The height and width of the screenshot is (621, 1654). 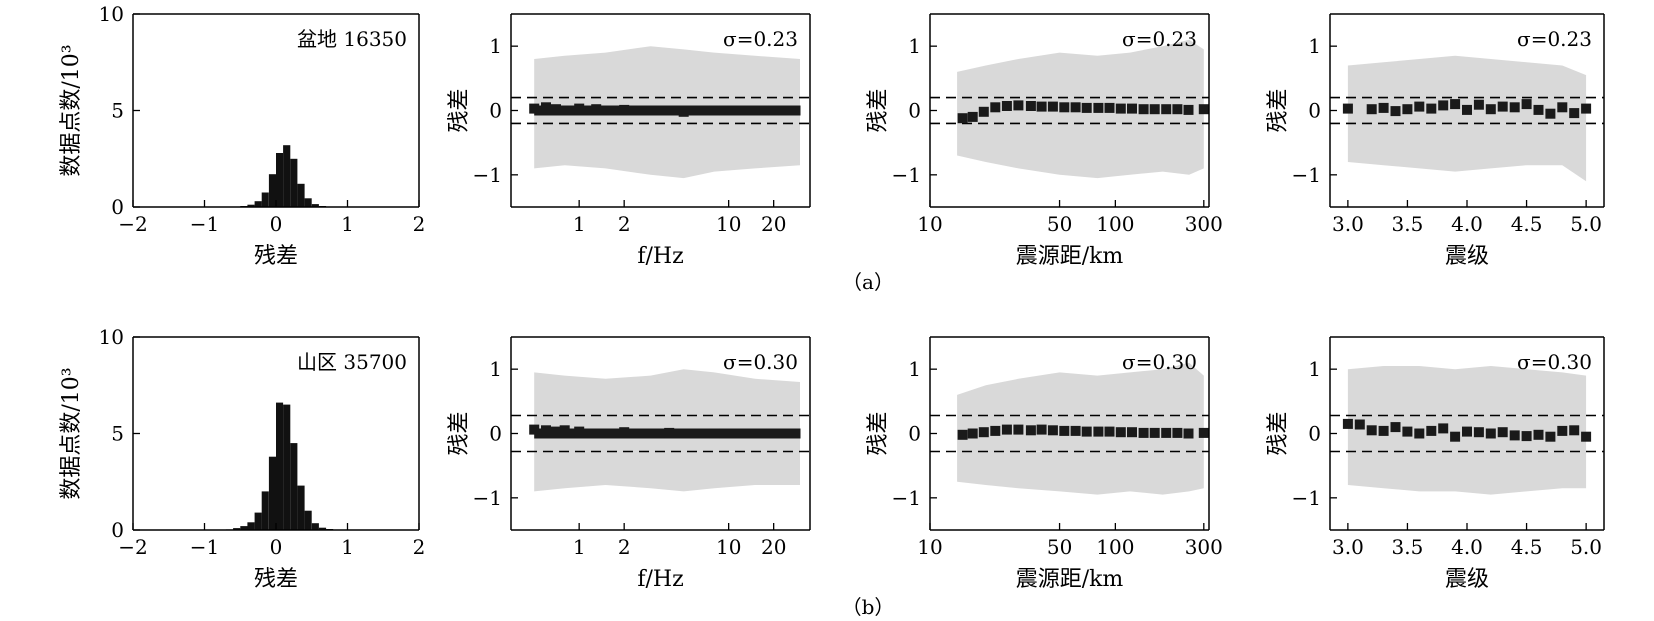 What do you see at coordinates (1070, 256) in the screenshot?
I see `x-axis-label: 震源距/km` at bounding box center [1070, 256].